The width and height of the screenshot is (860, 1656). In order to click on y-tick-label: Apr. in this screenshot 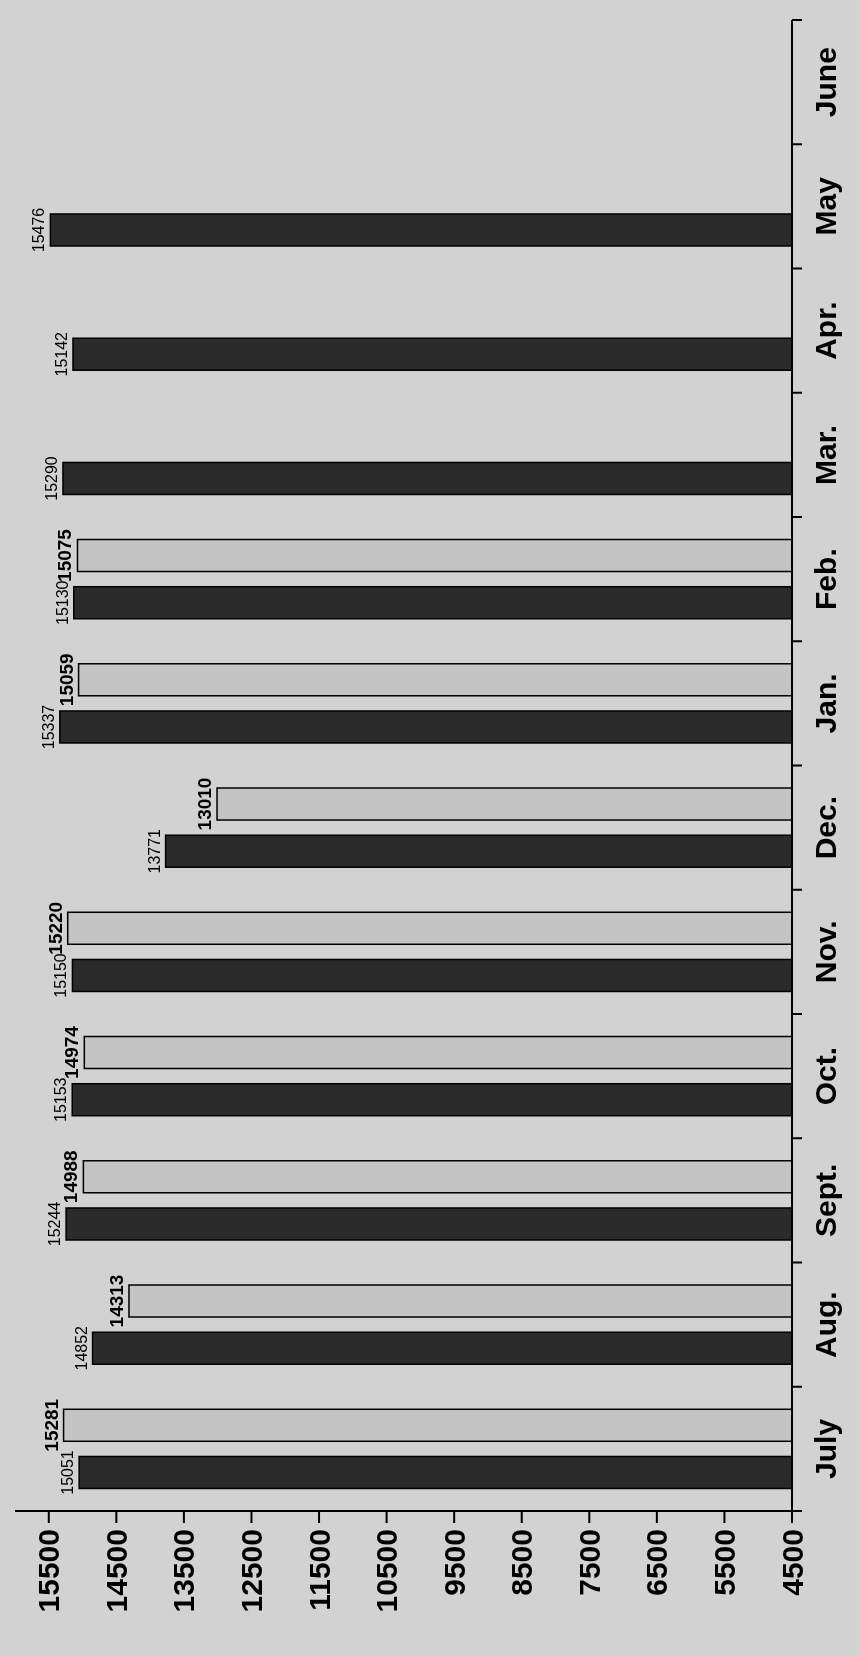, I will do `click(825, 330)`.